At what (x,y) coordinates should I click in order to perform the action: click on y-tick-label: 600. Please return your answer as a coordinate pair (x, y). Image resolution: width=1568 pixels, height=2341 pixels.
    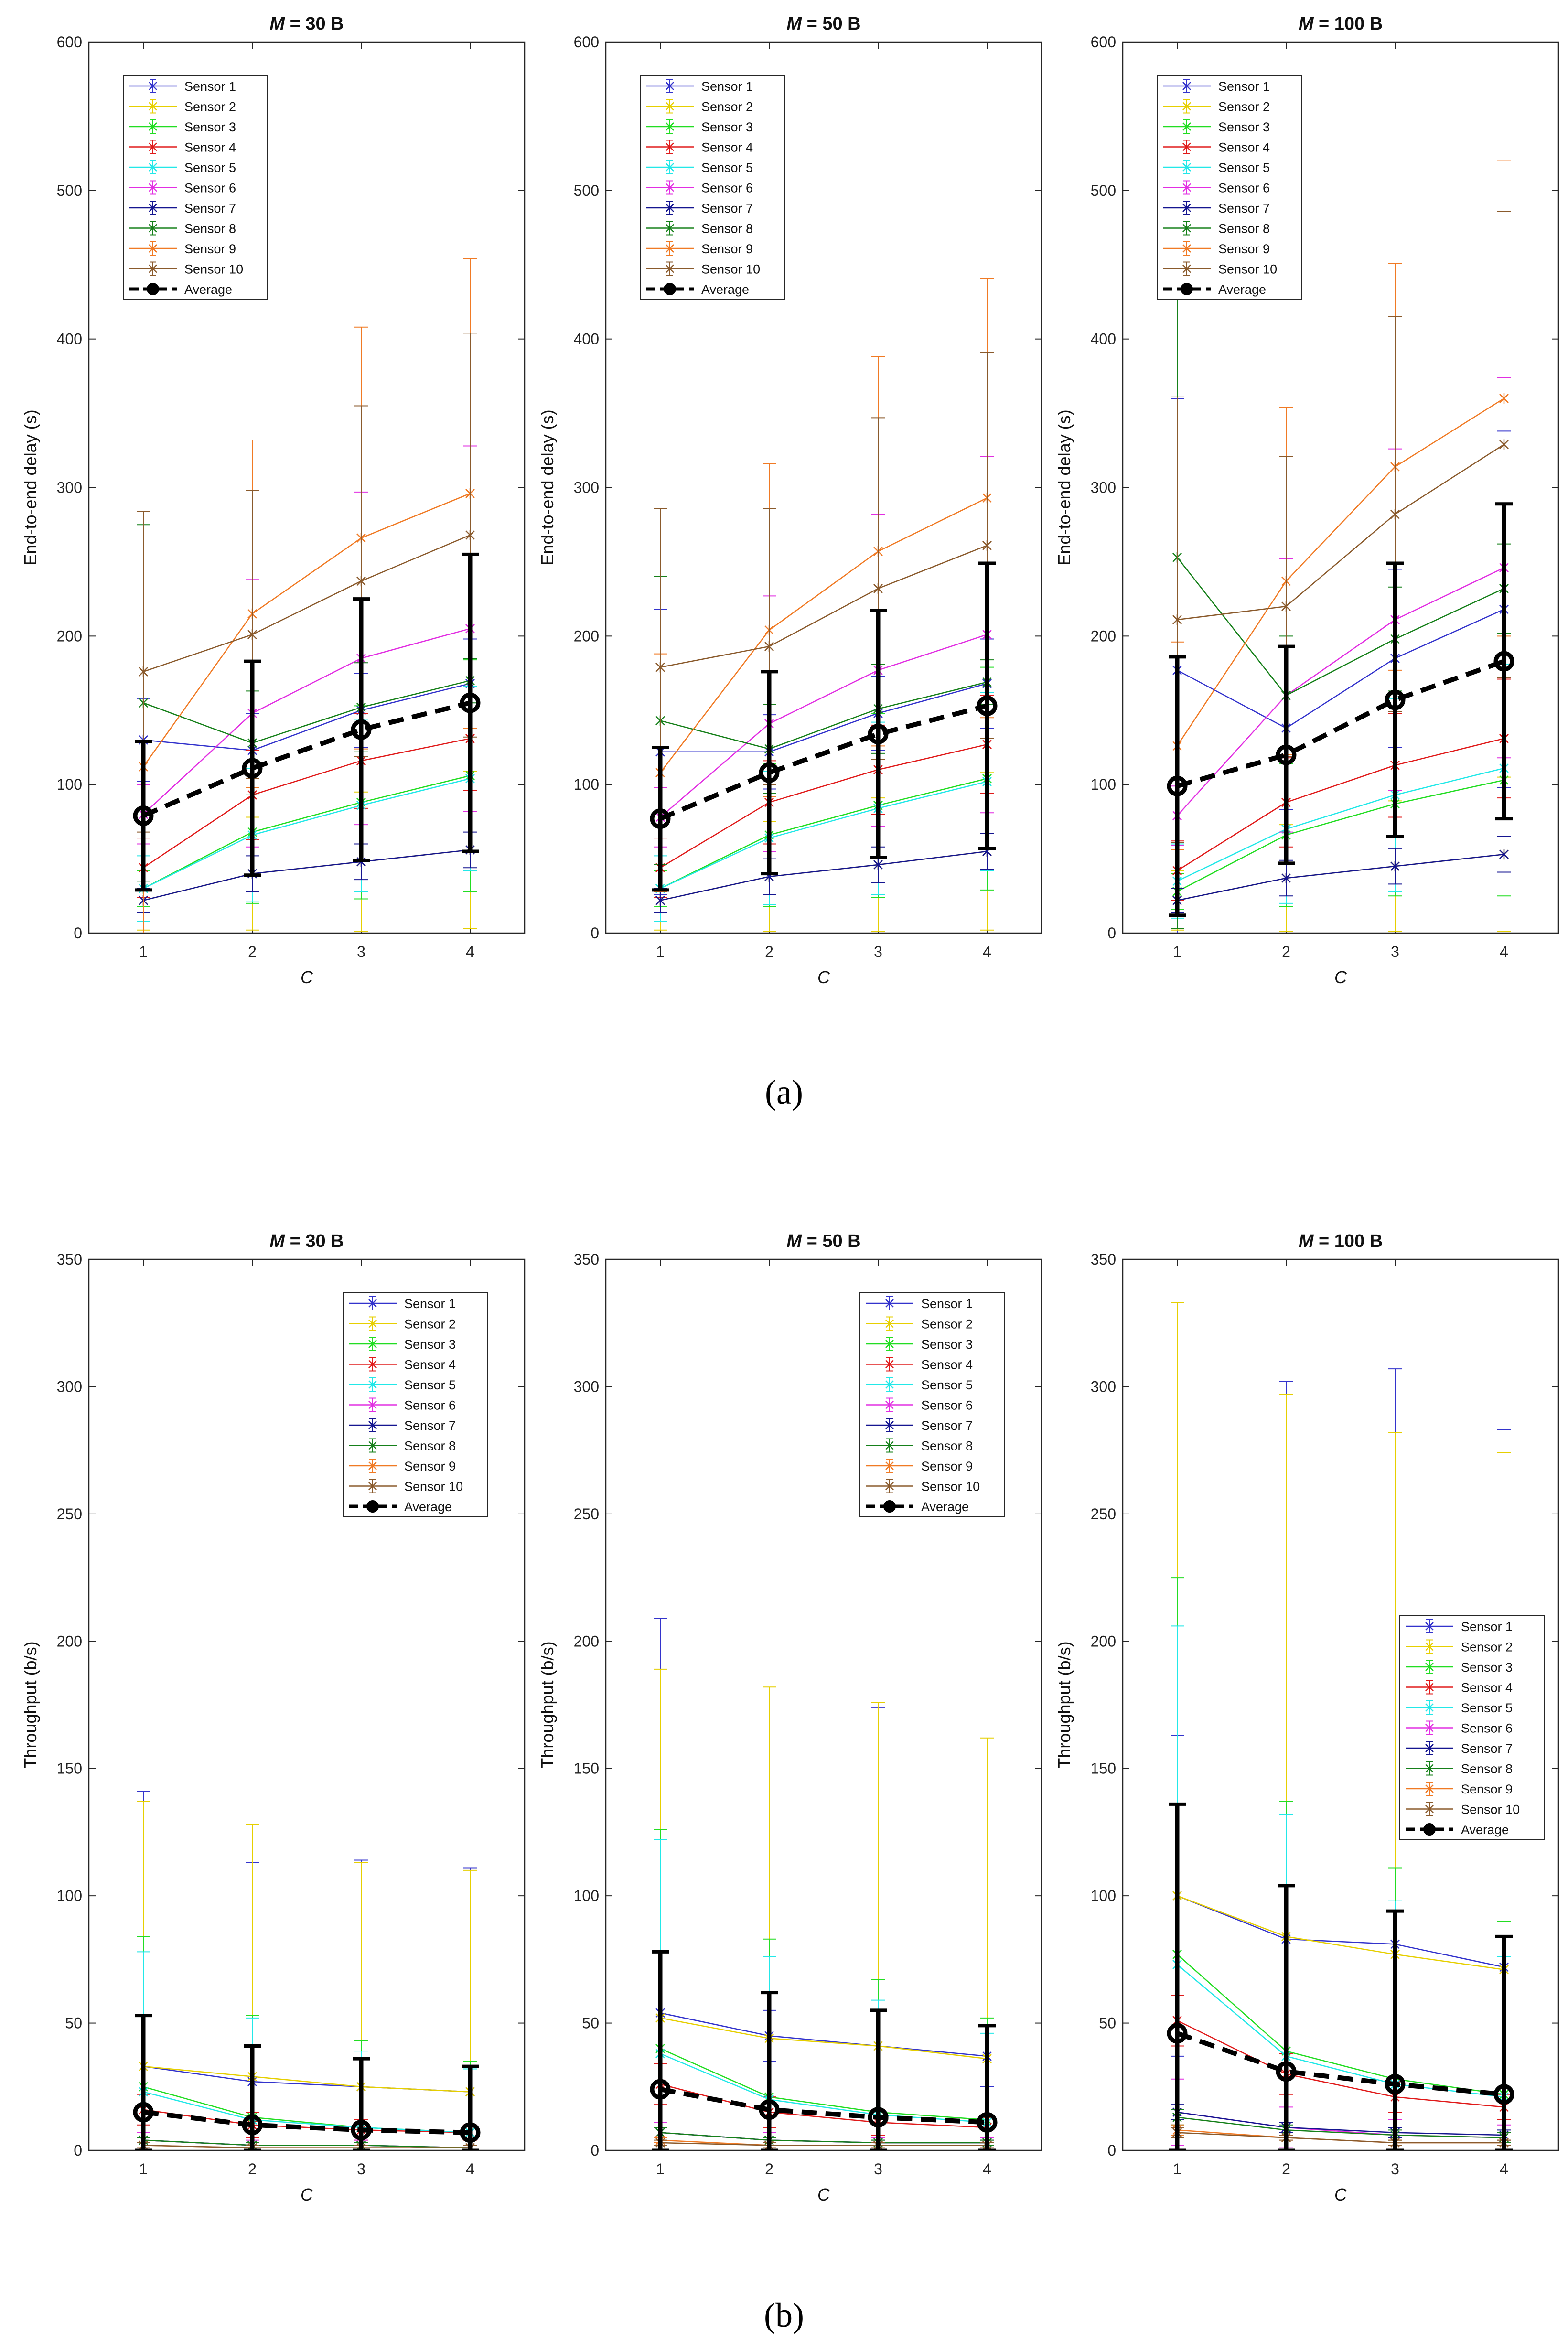
    Looking at the image, I should click on (69, 42).